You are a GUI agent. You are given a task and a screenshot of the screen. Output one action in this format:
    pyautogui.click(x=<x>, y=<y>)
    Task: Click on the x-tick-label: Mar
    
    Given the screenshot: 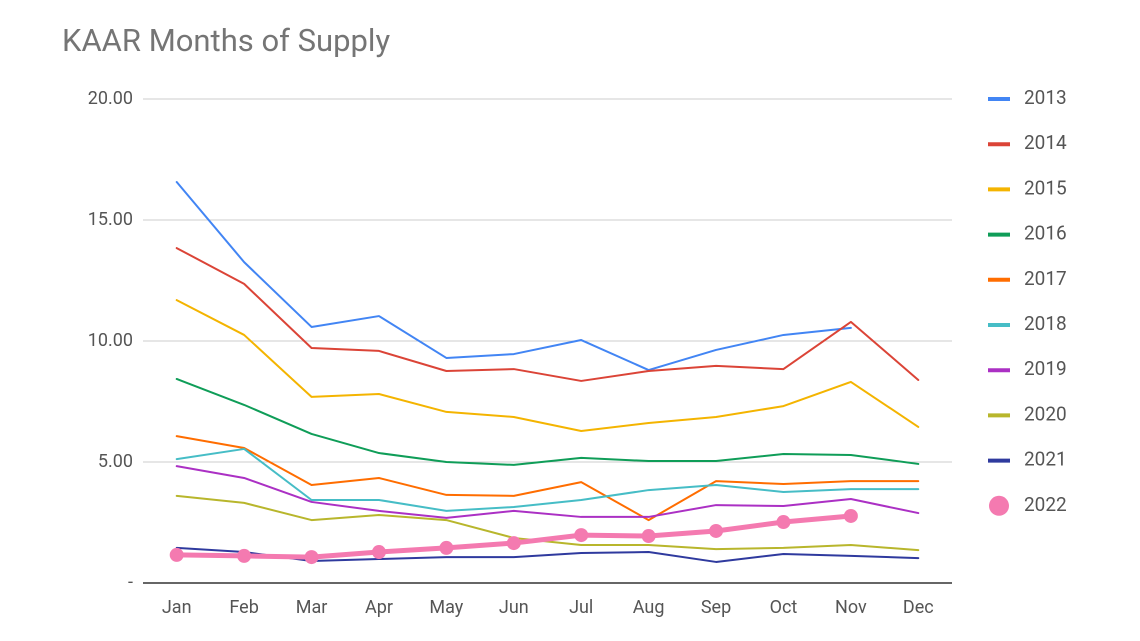 What is the action you would take?
    pyautogui.click(x=312, y=607)
    